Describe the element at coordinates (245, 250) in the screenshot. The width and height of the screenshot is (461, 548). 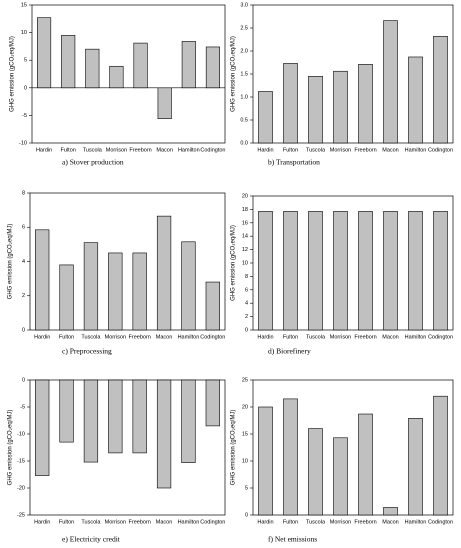
I see `y-tick-label: 12` at that location.